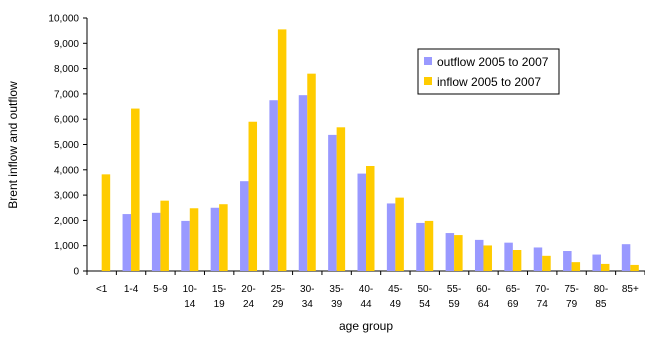  I want to click on y-tick-label: 0, so click(76, 272).